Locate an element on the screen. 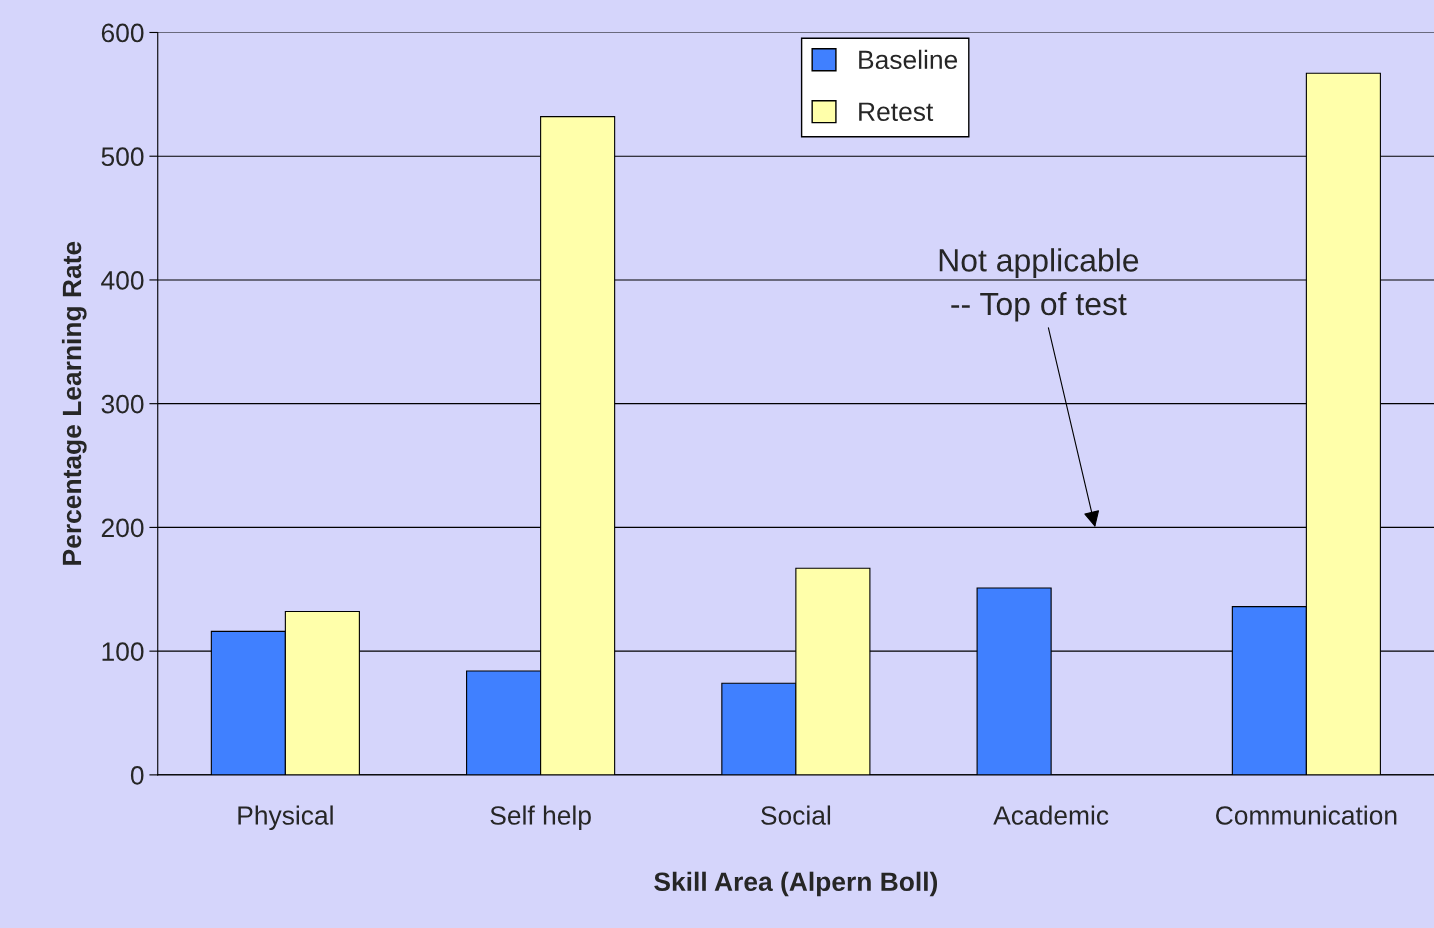  x-tick-label: Self help is located at coordinates (540, 818).